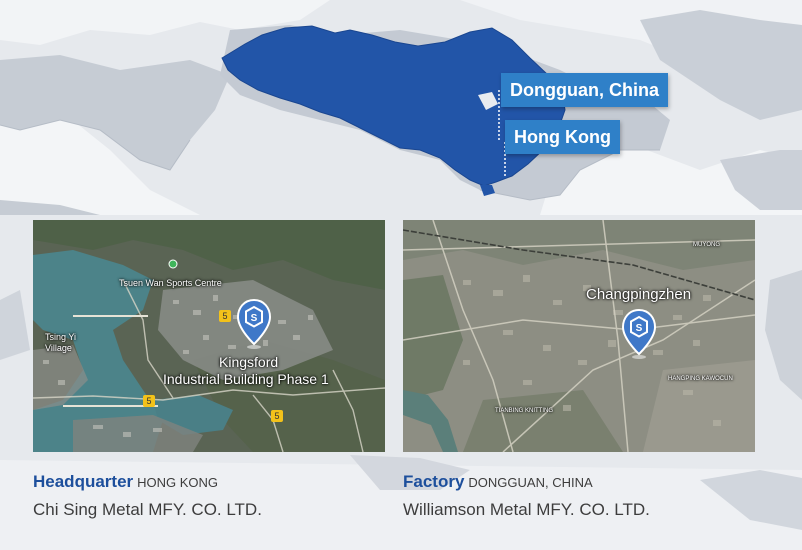 Image resolution: width=802 pixels, height=550 pixels. What do you see at coordinates (530, 482) in the screenshot?
I see `factory-location: DONGGUAN, CHINA` at bounding box center [530, 482].